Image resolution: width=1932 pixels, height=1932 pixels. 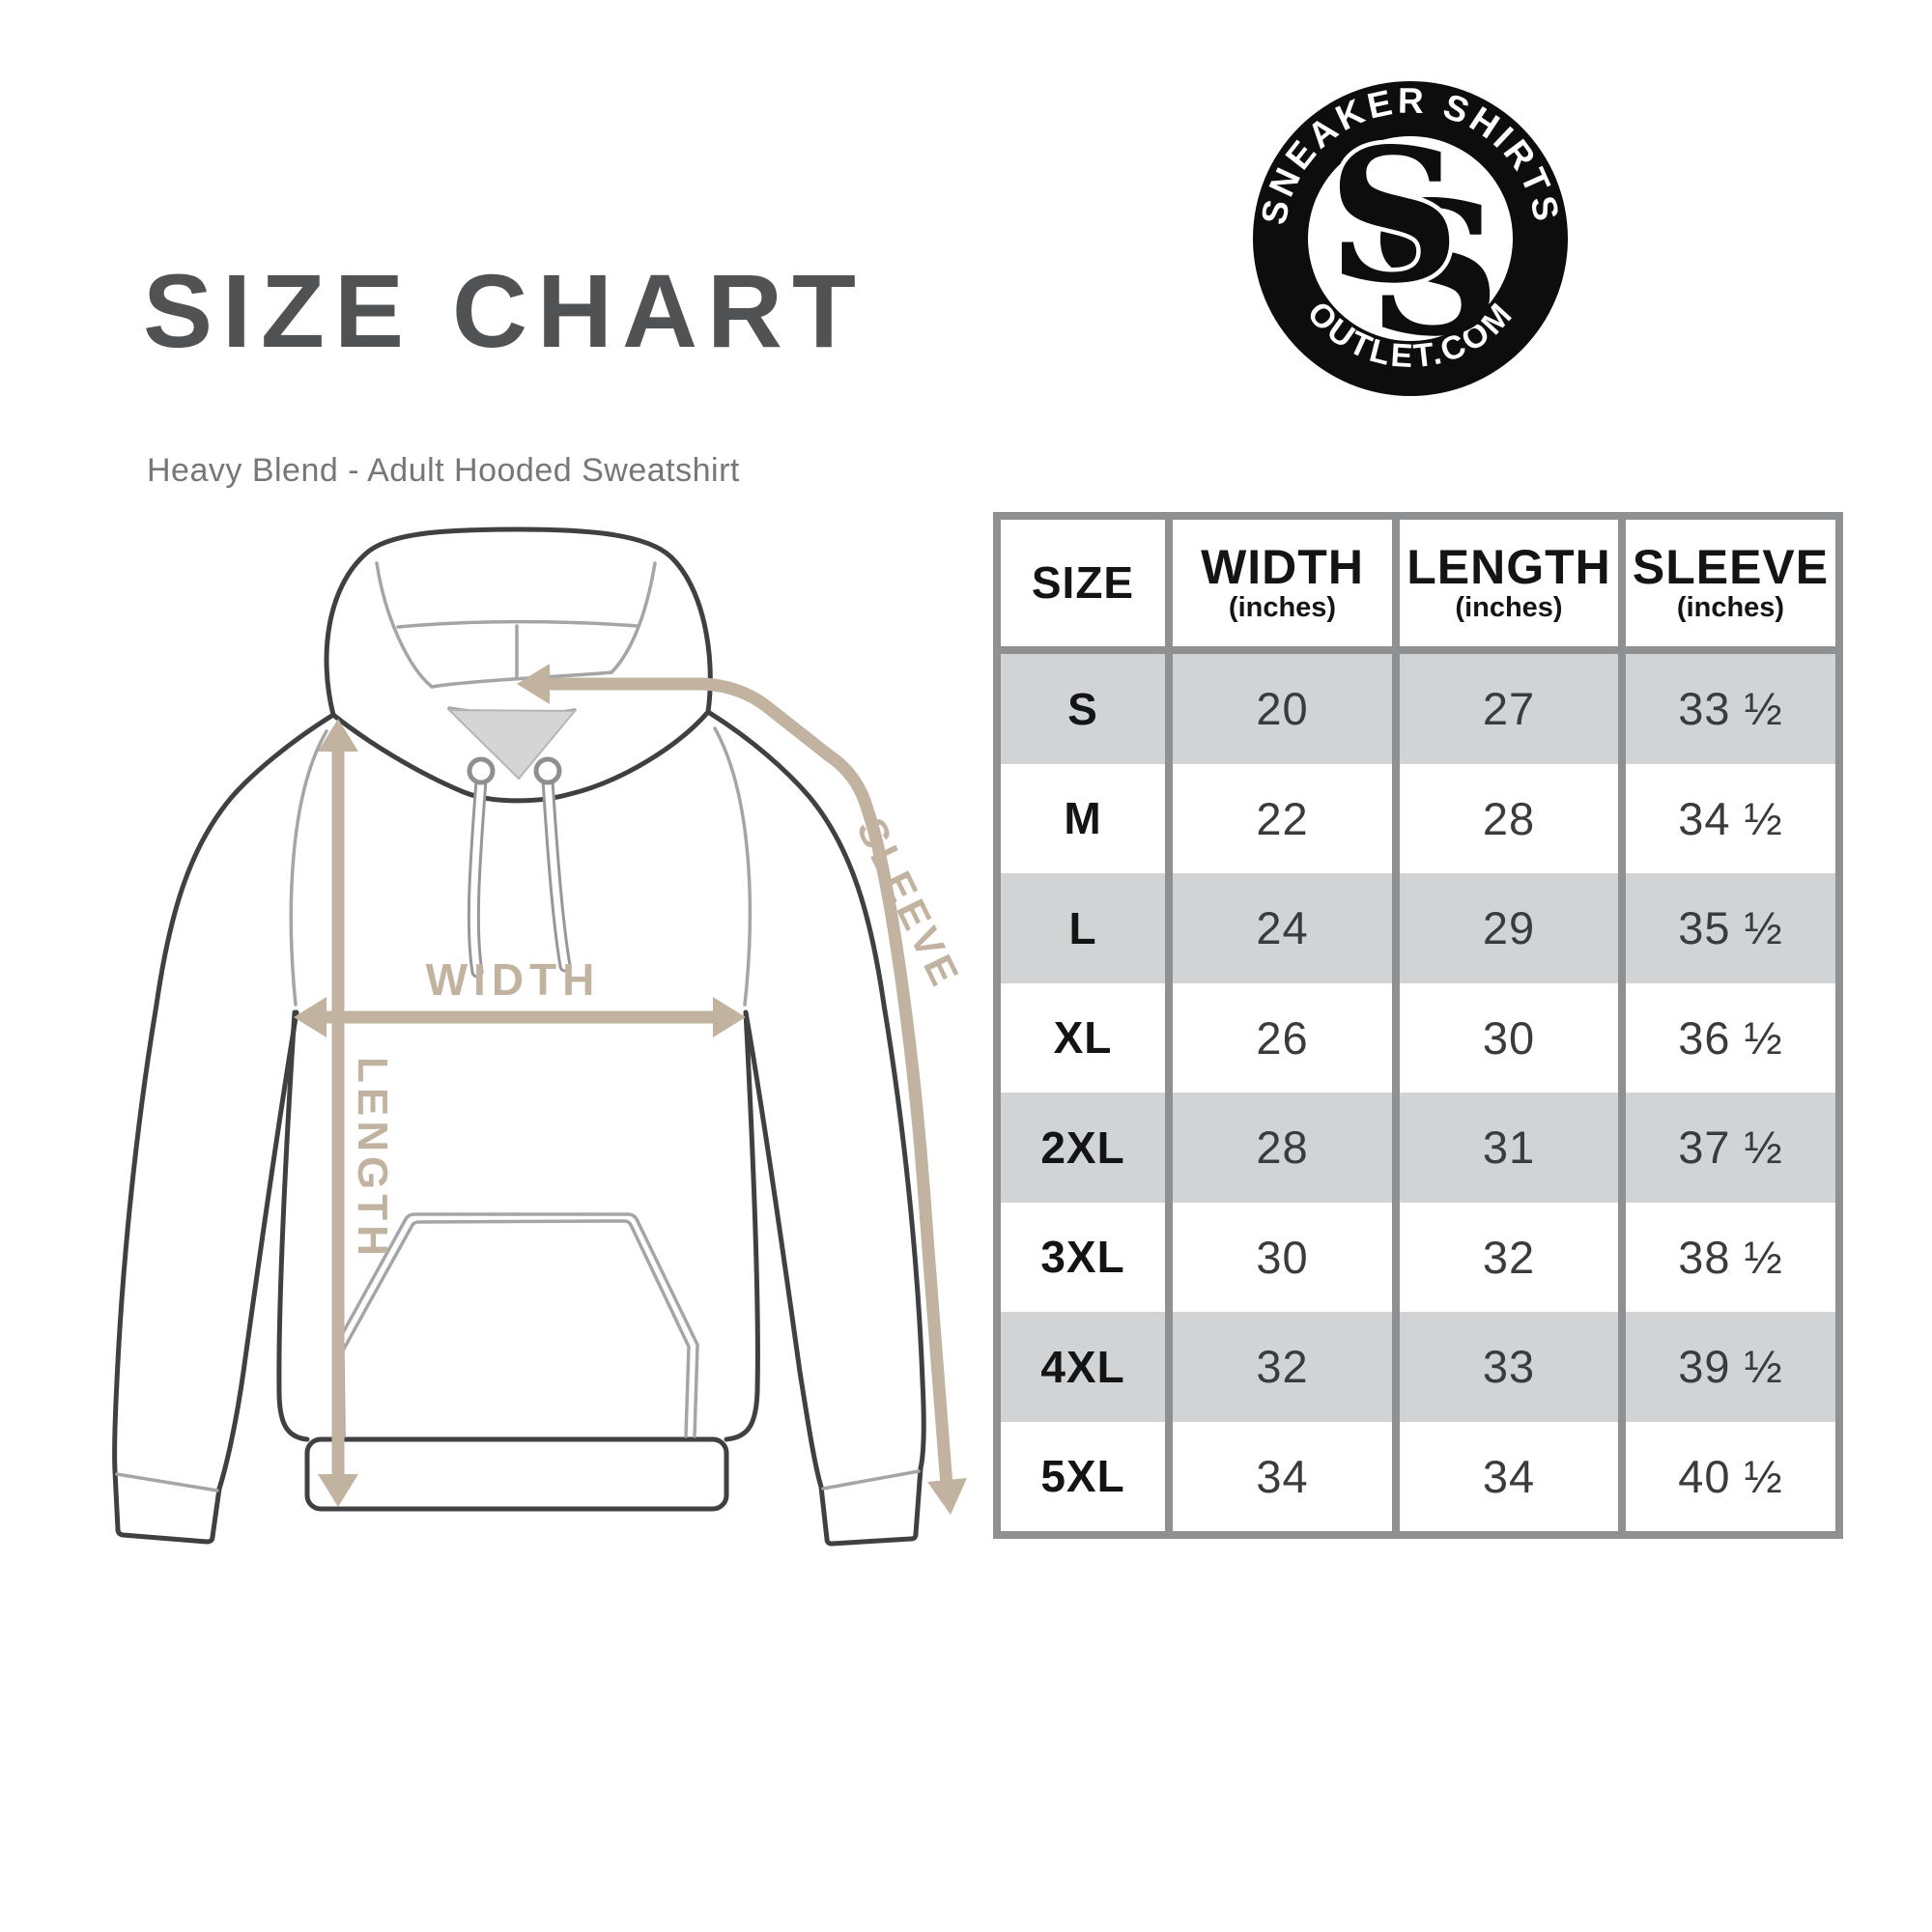 I want to click on sleeve-arrow-label: SLEEVE, so click(x=908, y=902).